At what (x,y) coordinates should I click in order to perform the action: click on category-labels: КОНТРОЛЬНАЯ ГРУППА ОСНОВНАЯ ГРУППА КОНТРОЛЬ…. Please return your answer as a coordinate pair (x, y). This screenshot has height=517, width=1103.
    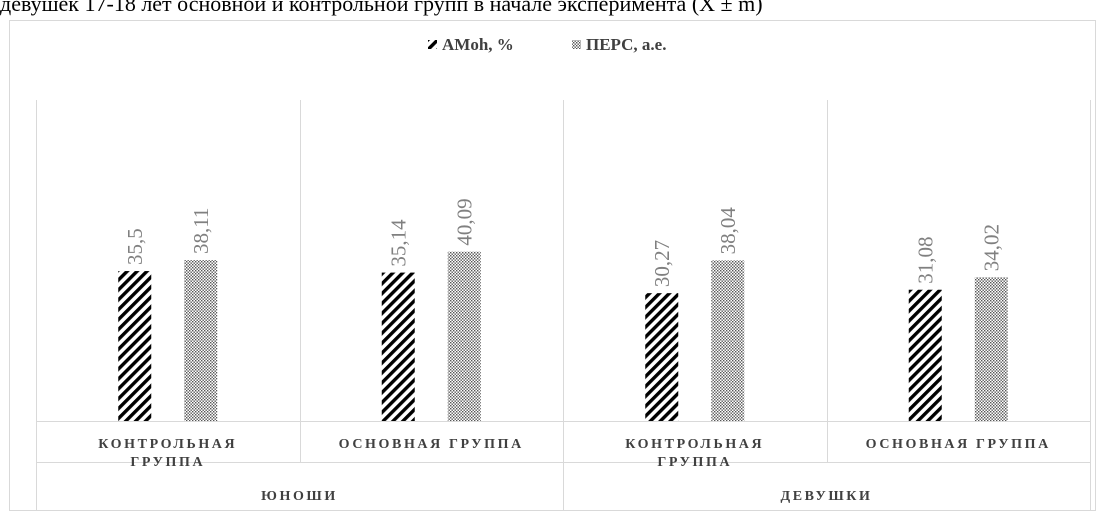
    Looking at the image, I should click on (574, 453).